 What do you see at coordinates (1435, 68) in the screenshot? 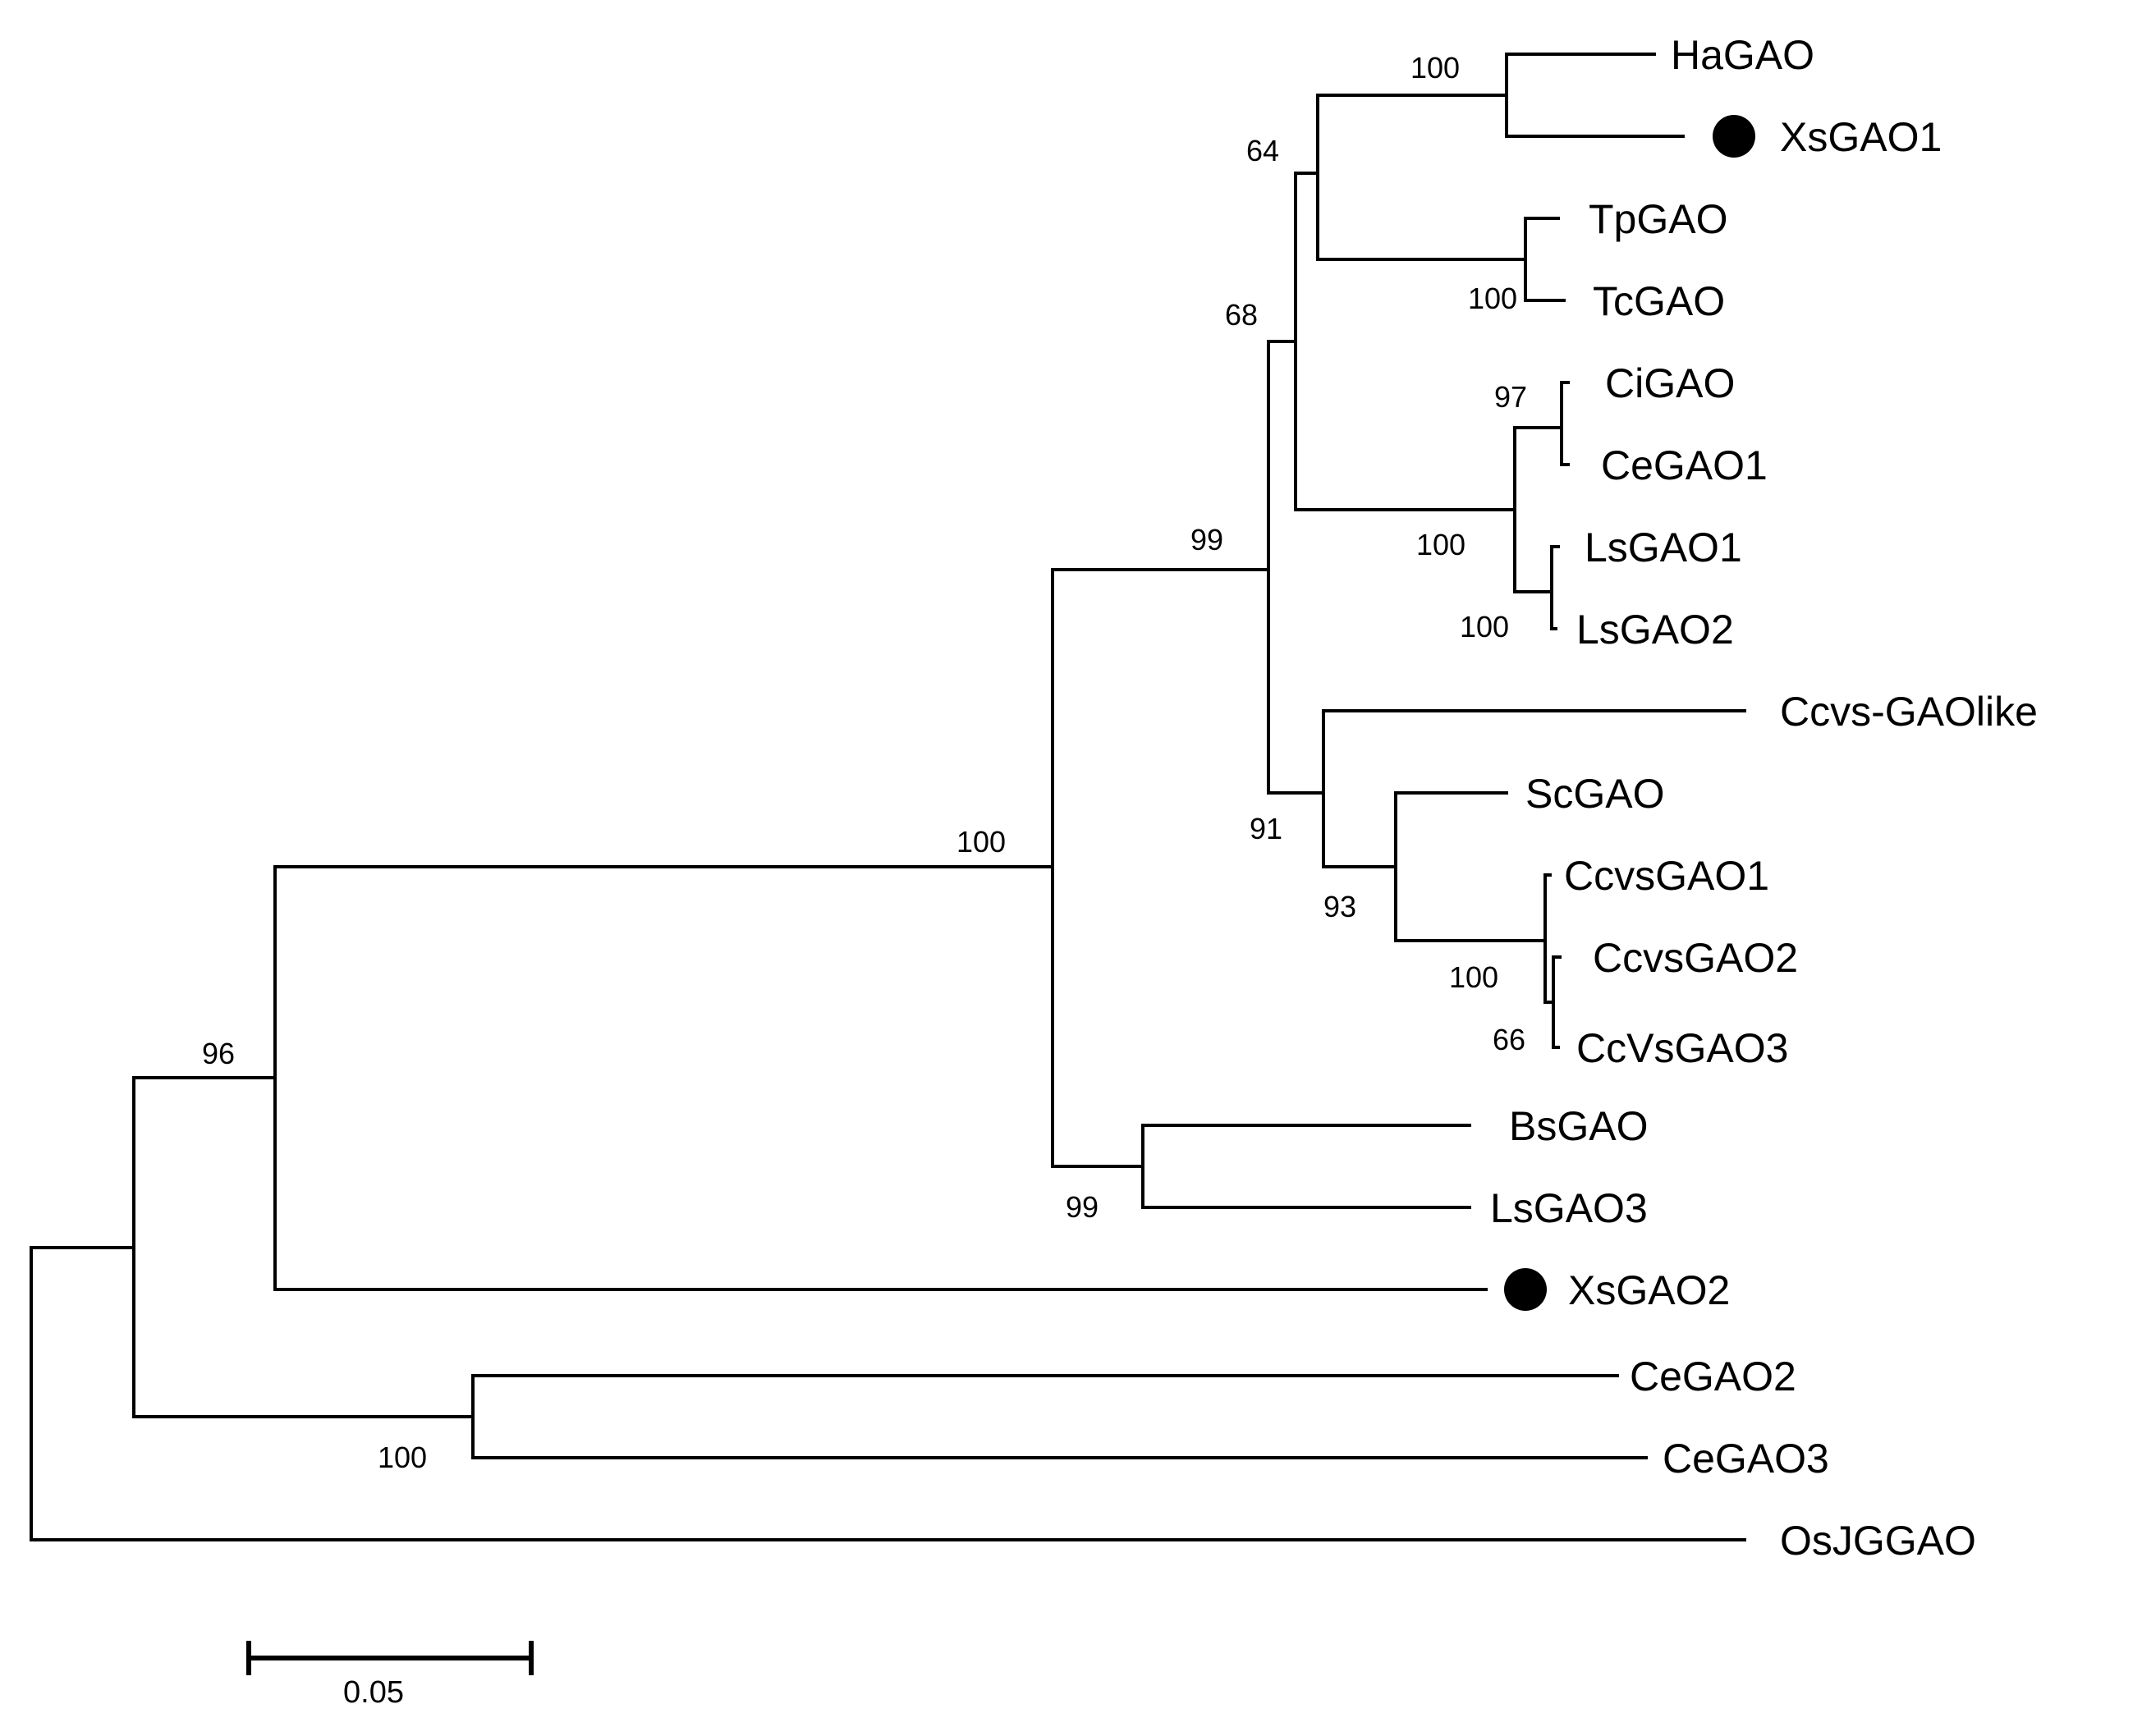
I see `bootstrap-ha-xs1: 100` at bounding box center [1435, 68].